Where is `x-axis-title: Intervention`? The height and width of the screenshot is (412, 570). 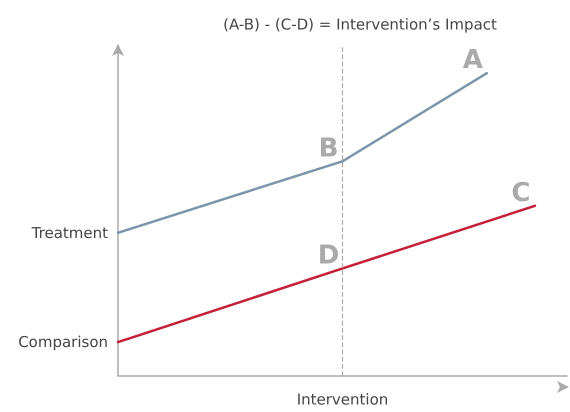 x-axis-title: Intervention is located at coordinates (342, 399).